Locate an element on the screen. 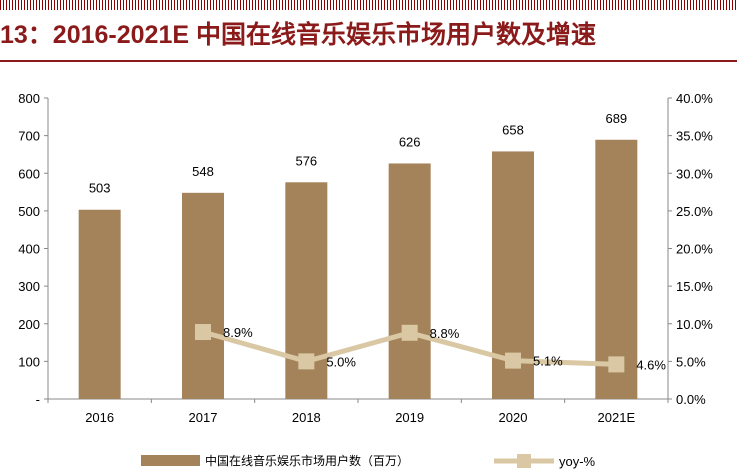 The height and width of the screenshot is (473, 737). left-tick-label: 700 is located at coordinates (29, 136).